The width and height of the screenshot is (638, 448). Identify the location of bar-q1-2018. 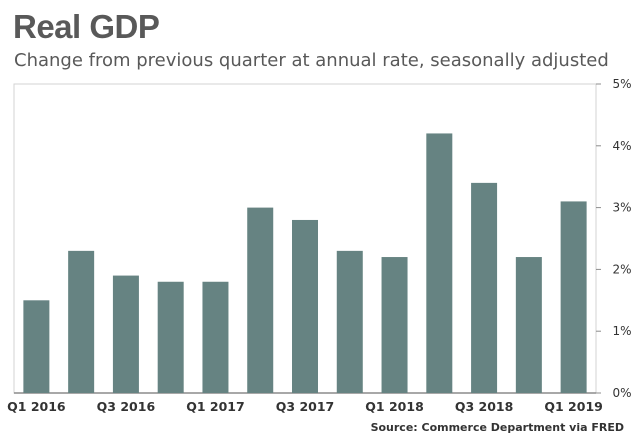
(394, 325).